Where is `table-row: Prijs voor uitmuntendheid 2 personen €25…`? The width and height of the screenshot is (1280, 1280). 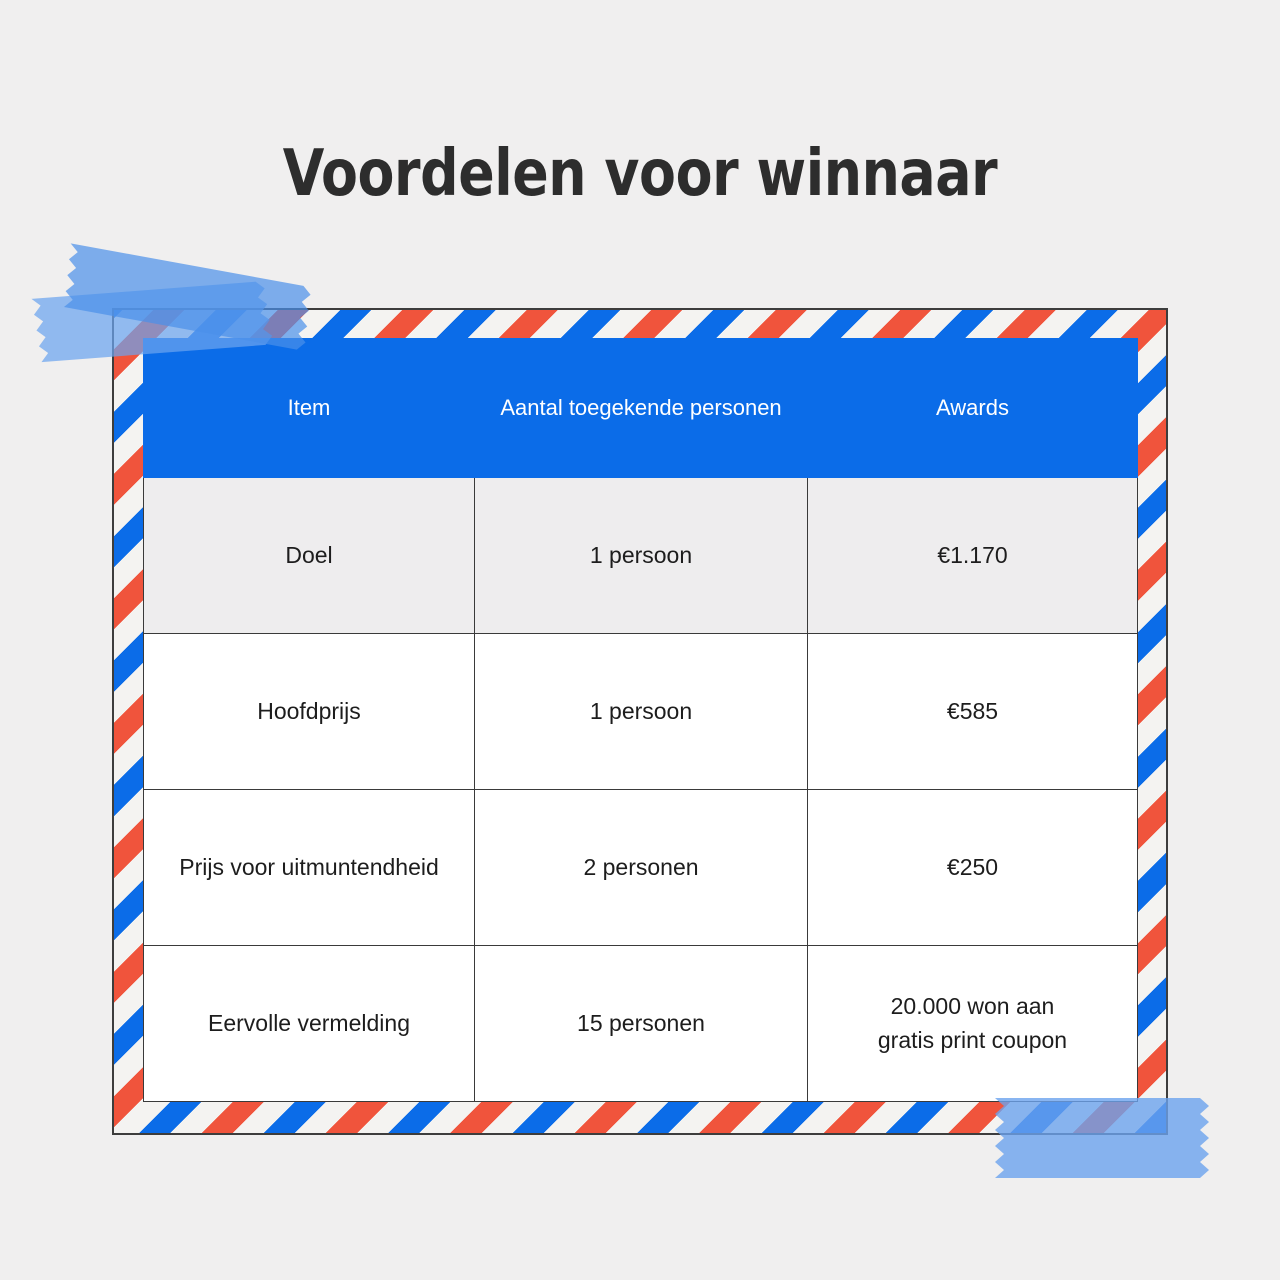 table-row: Prijs voor uitmuntendheid 2 personen €25… is located at coordinates (640, 867).